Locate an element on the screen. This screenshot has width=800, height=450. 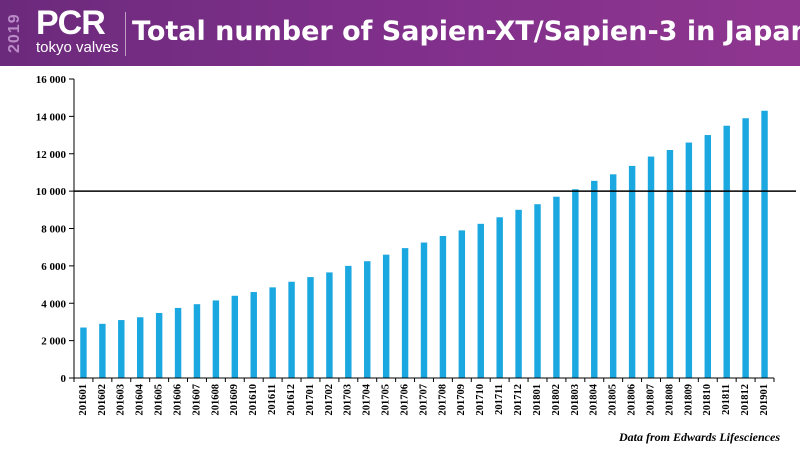
x-tick-label: 201603 is located at coordinates (121, 400).